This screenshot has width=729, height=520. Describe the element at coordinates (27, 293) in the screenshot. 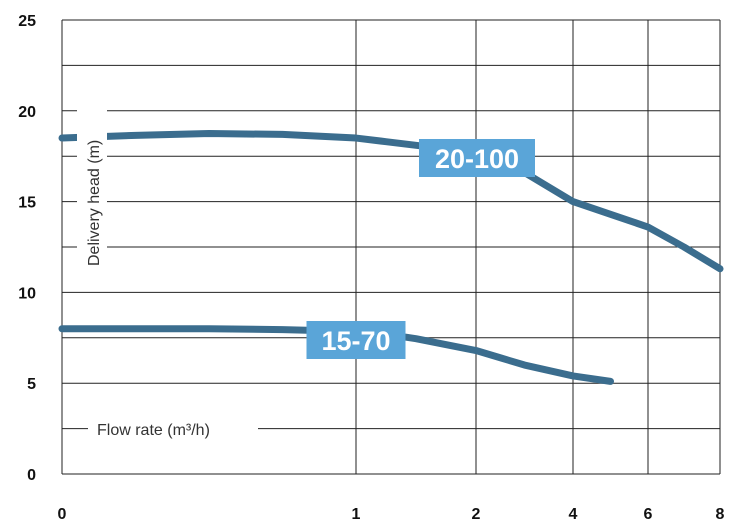

I see `y-tick-label: 10` at that location.